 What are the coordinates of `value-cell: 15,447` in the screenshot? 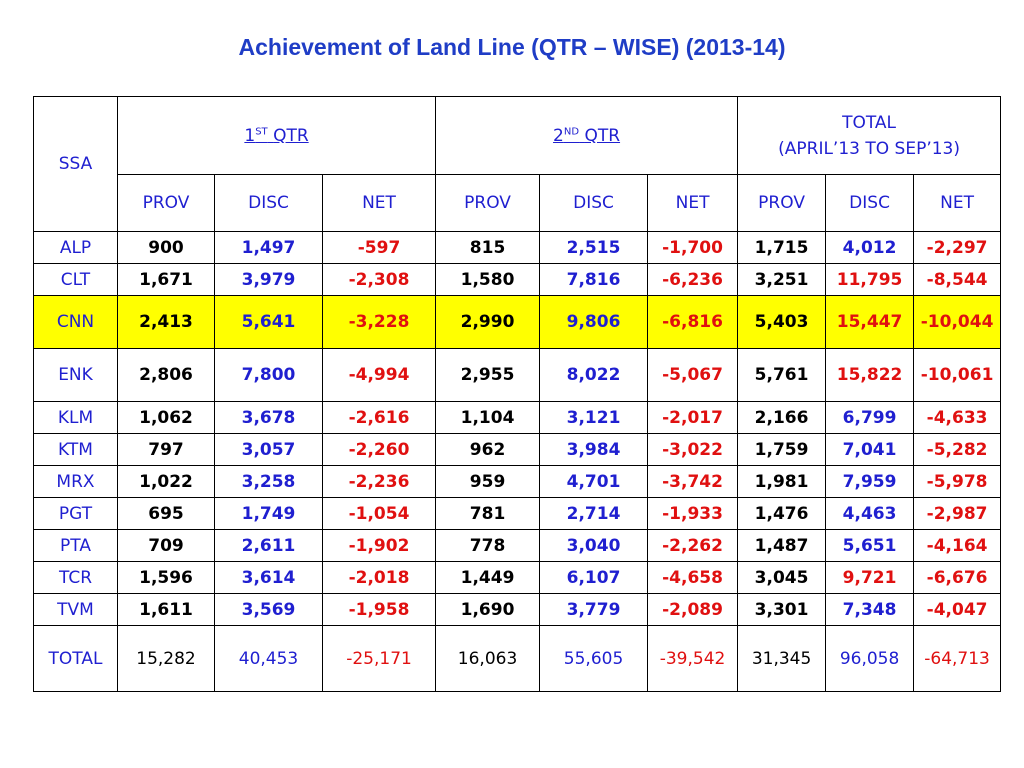 It's located at (870, 322).